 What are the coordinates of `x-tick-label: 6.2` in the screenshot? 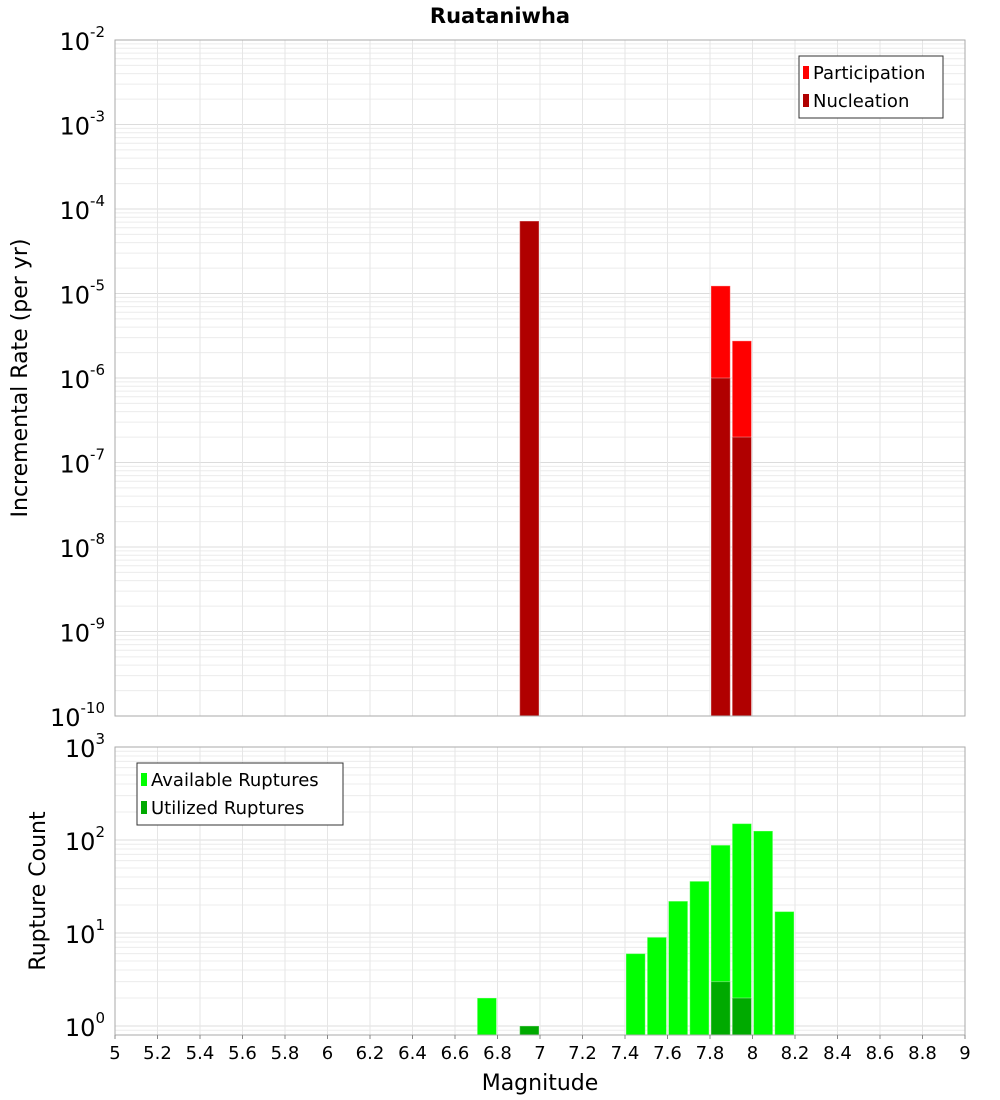 It's located at (370, 1053).